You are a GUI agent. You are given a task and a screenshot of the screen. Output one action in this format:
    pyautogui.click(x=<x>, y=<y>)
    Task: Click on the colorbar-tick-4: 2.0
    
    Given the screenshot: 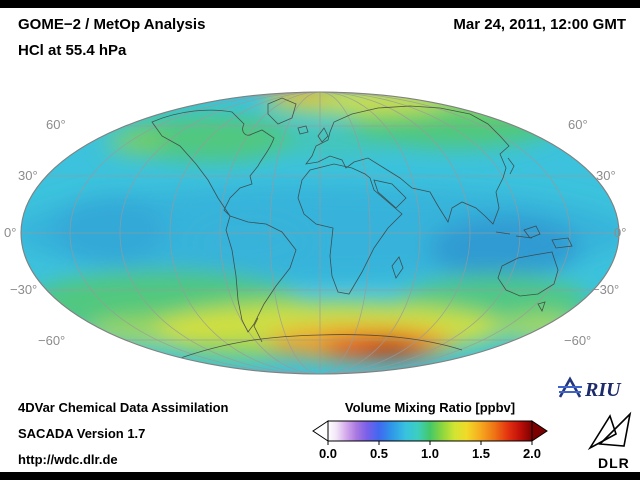 What is the action you would take?
    pyautogui.click(x=532, y=453)
    